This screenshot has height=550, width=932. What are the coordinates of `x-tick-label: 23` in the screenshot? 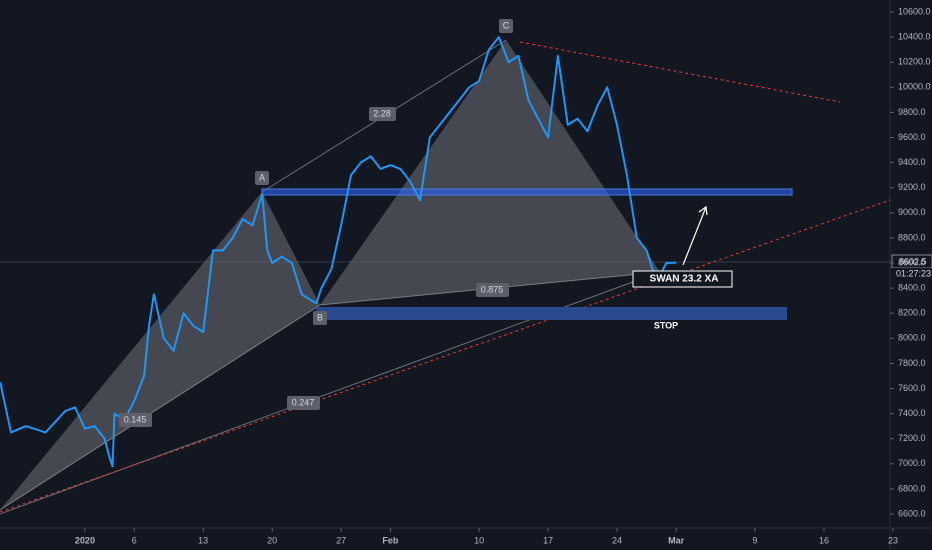 It's located at (893, 540).